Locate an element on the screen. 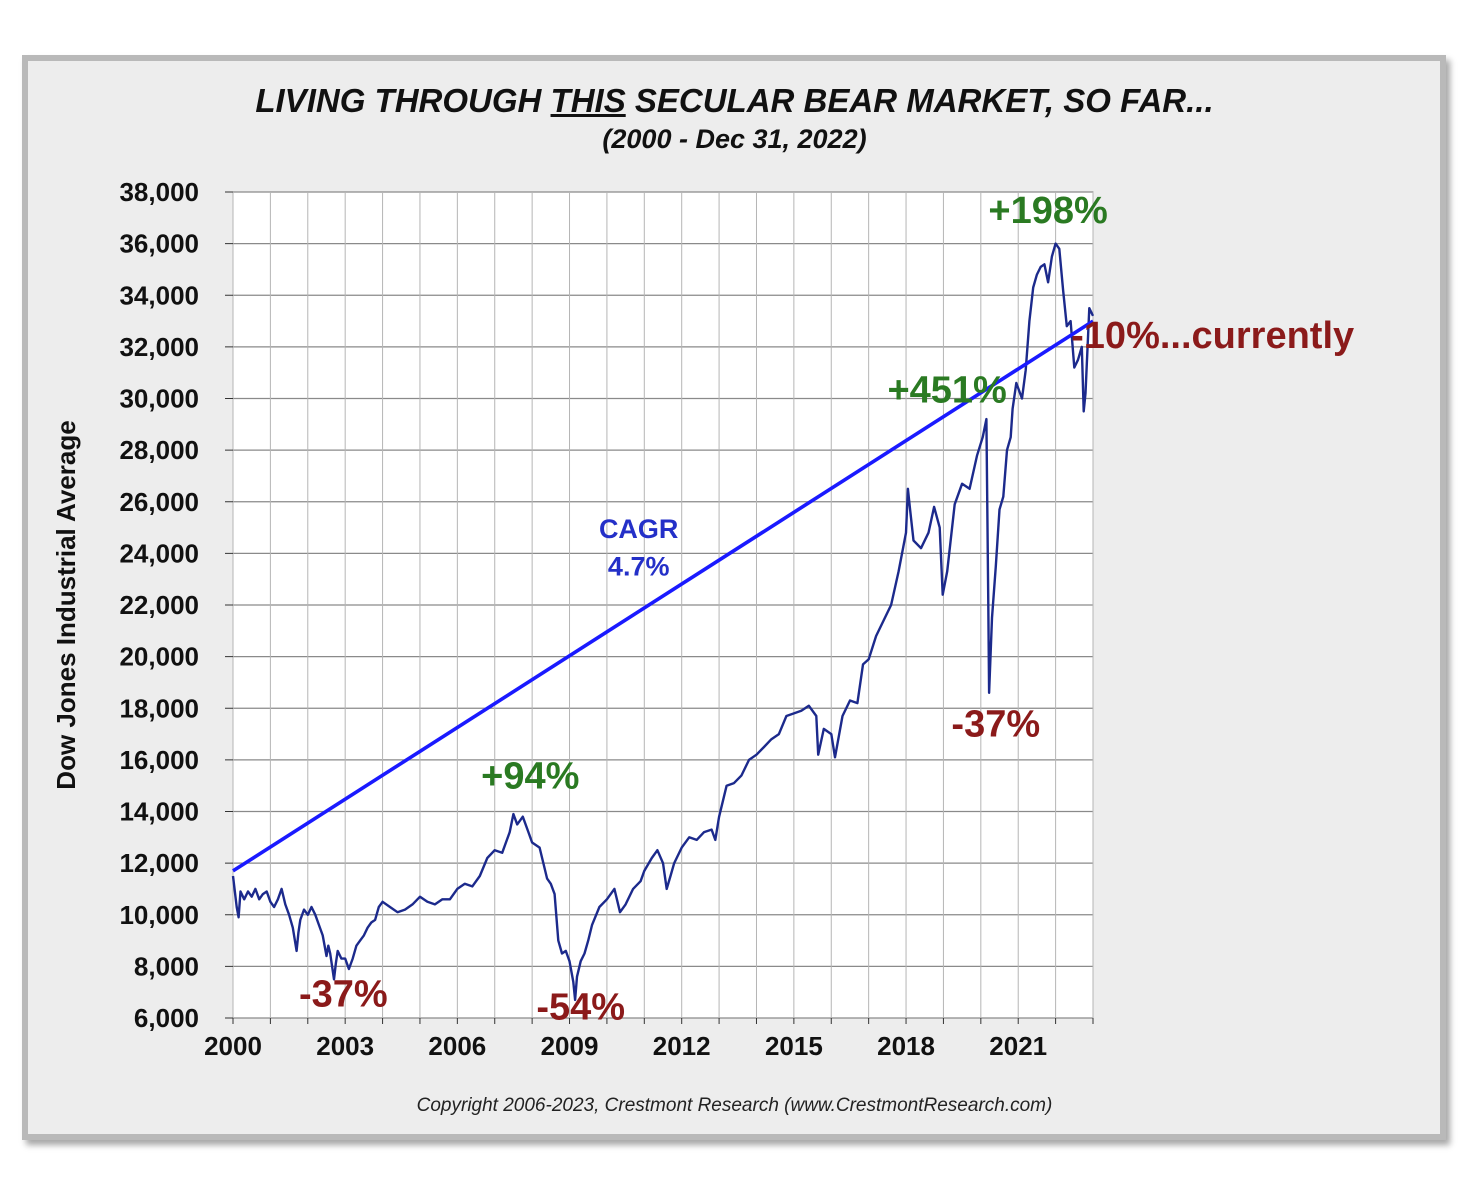  y-tick-label: 22,000 is located at coordinates (159, 605).